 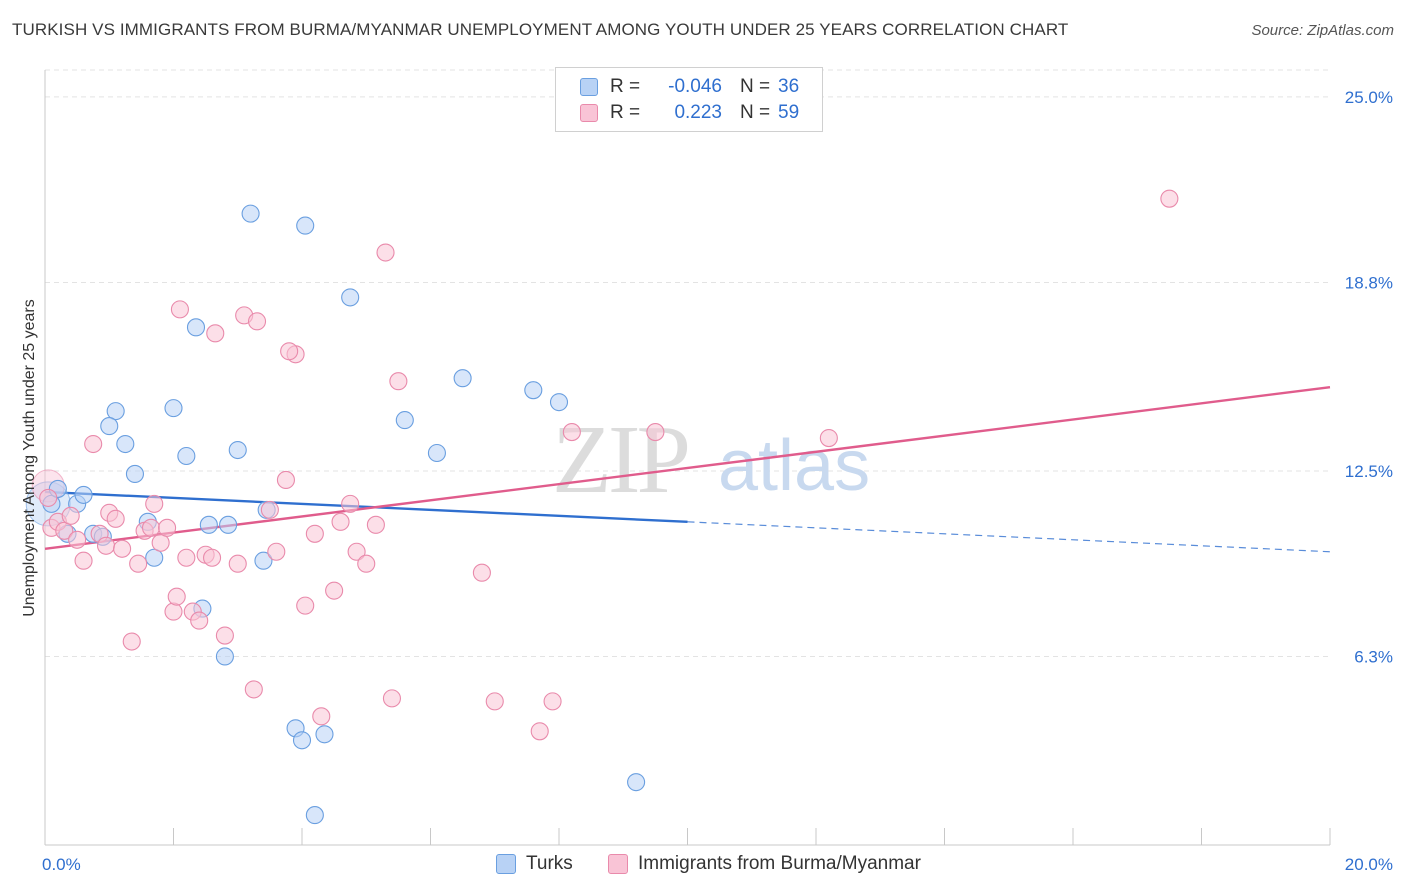 What do you see at coordinates (589, 113) in the screenshot?
I see `burma-swatch` at bounding box center [589, 113].